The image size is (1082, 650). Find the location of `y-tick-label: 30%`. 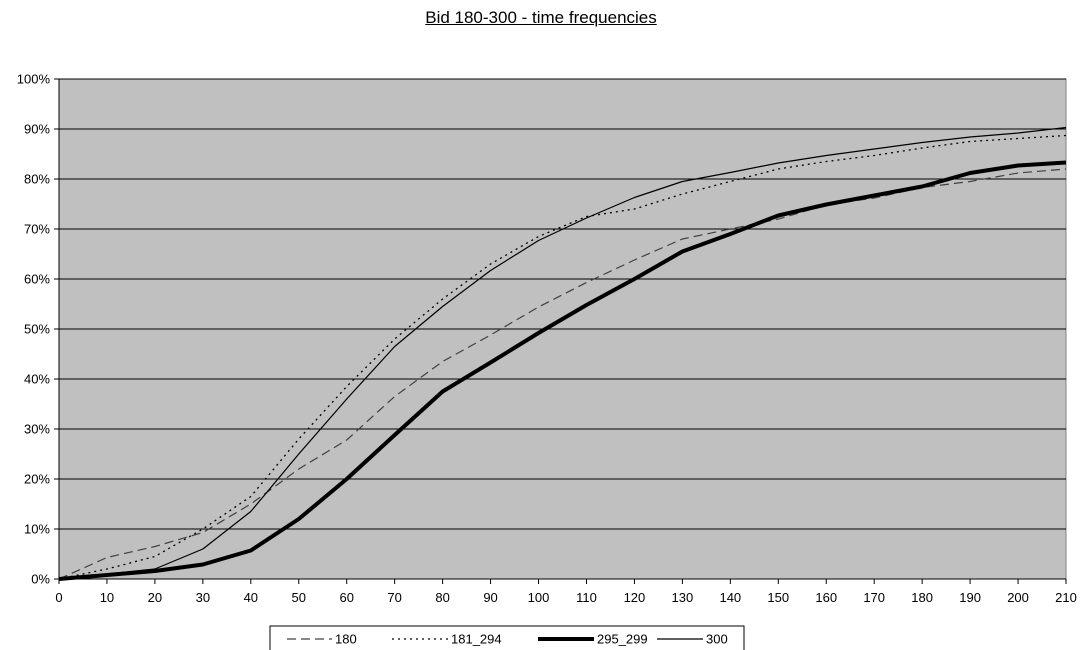

y-tick-label: 30% is located at coordinates (37, 429).